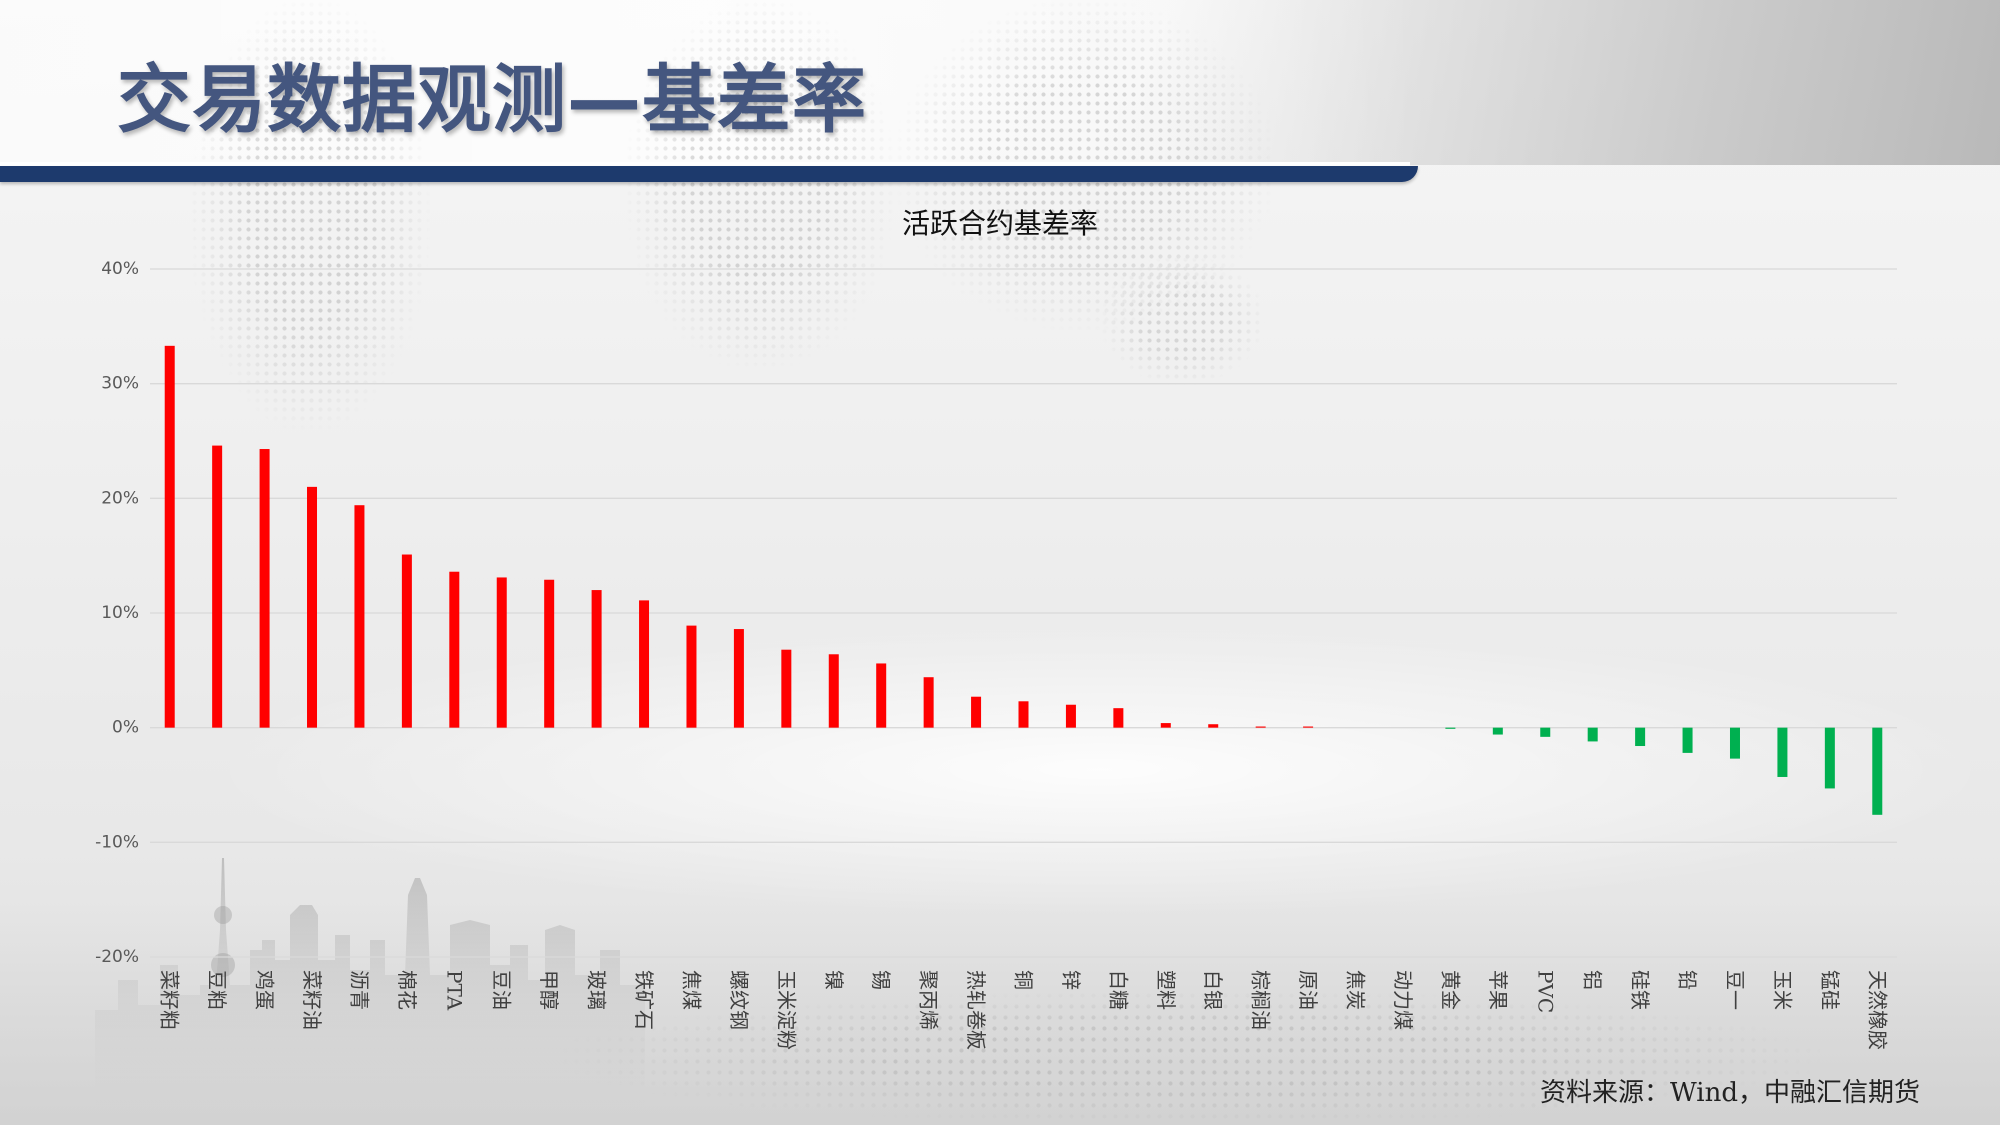  Describe the element at coordinates (217, 990) in the screenshot. I see `x-tick-label: 豆粕` at that location.